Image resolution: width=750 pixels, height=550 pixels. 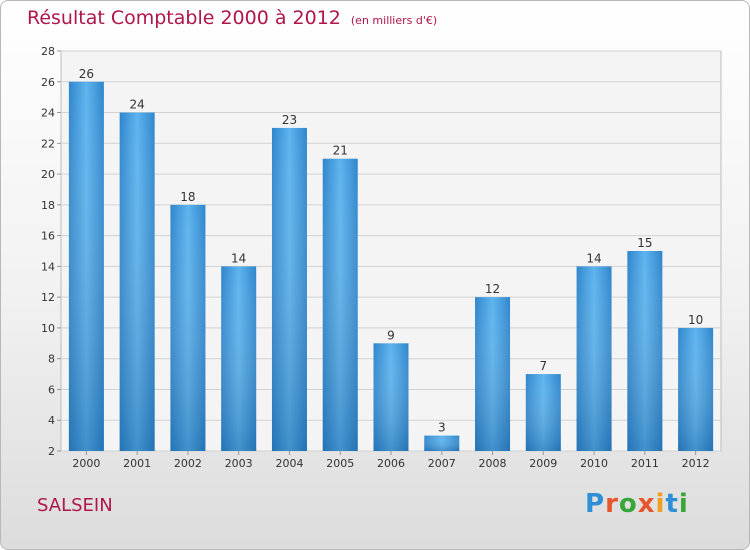 I want to click on y-tick-label: 24, so click(x=48, y=113).